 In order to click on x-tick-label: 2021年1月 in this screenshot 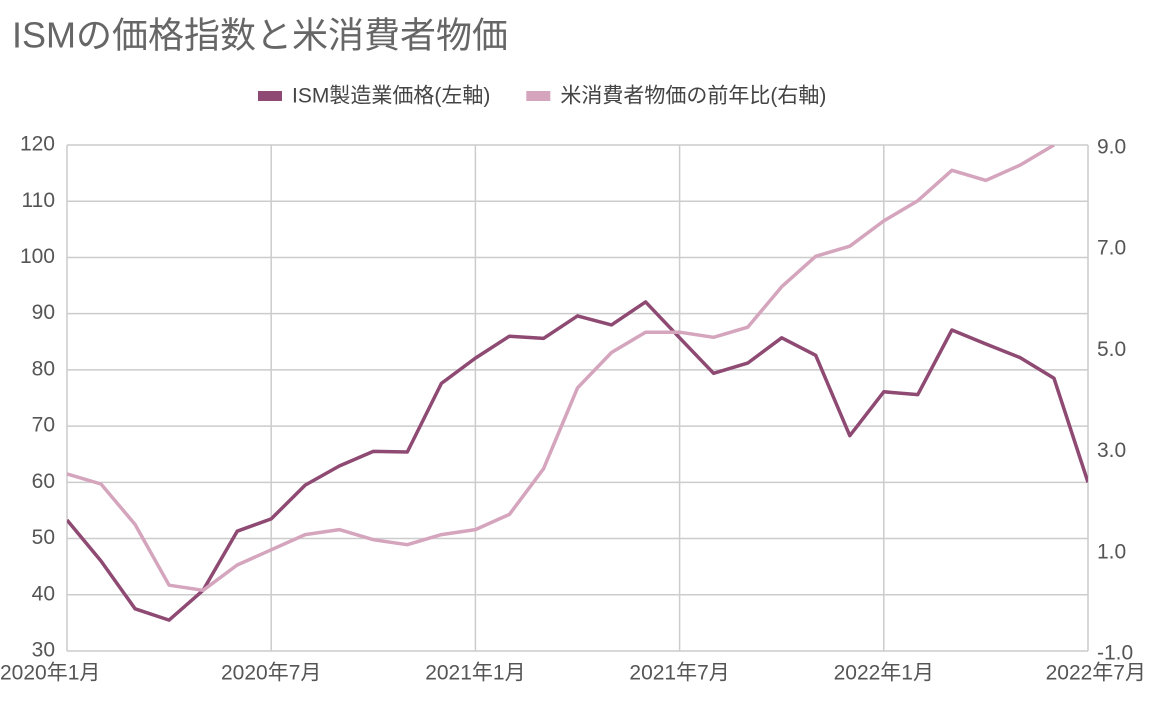, I will do `click(475, 673)`.